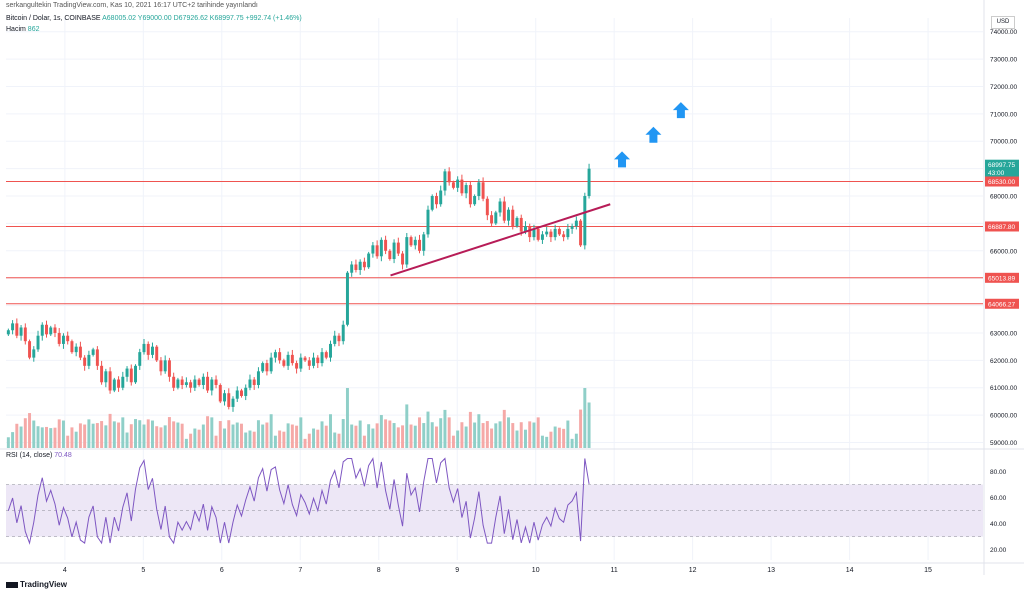 Image resolution: width=1024 pixels, height=600 pixels. I want to click on price-tick-label: 63000.00, so click(1003, 333).